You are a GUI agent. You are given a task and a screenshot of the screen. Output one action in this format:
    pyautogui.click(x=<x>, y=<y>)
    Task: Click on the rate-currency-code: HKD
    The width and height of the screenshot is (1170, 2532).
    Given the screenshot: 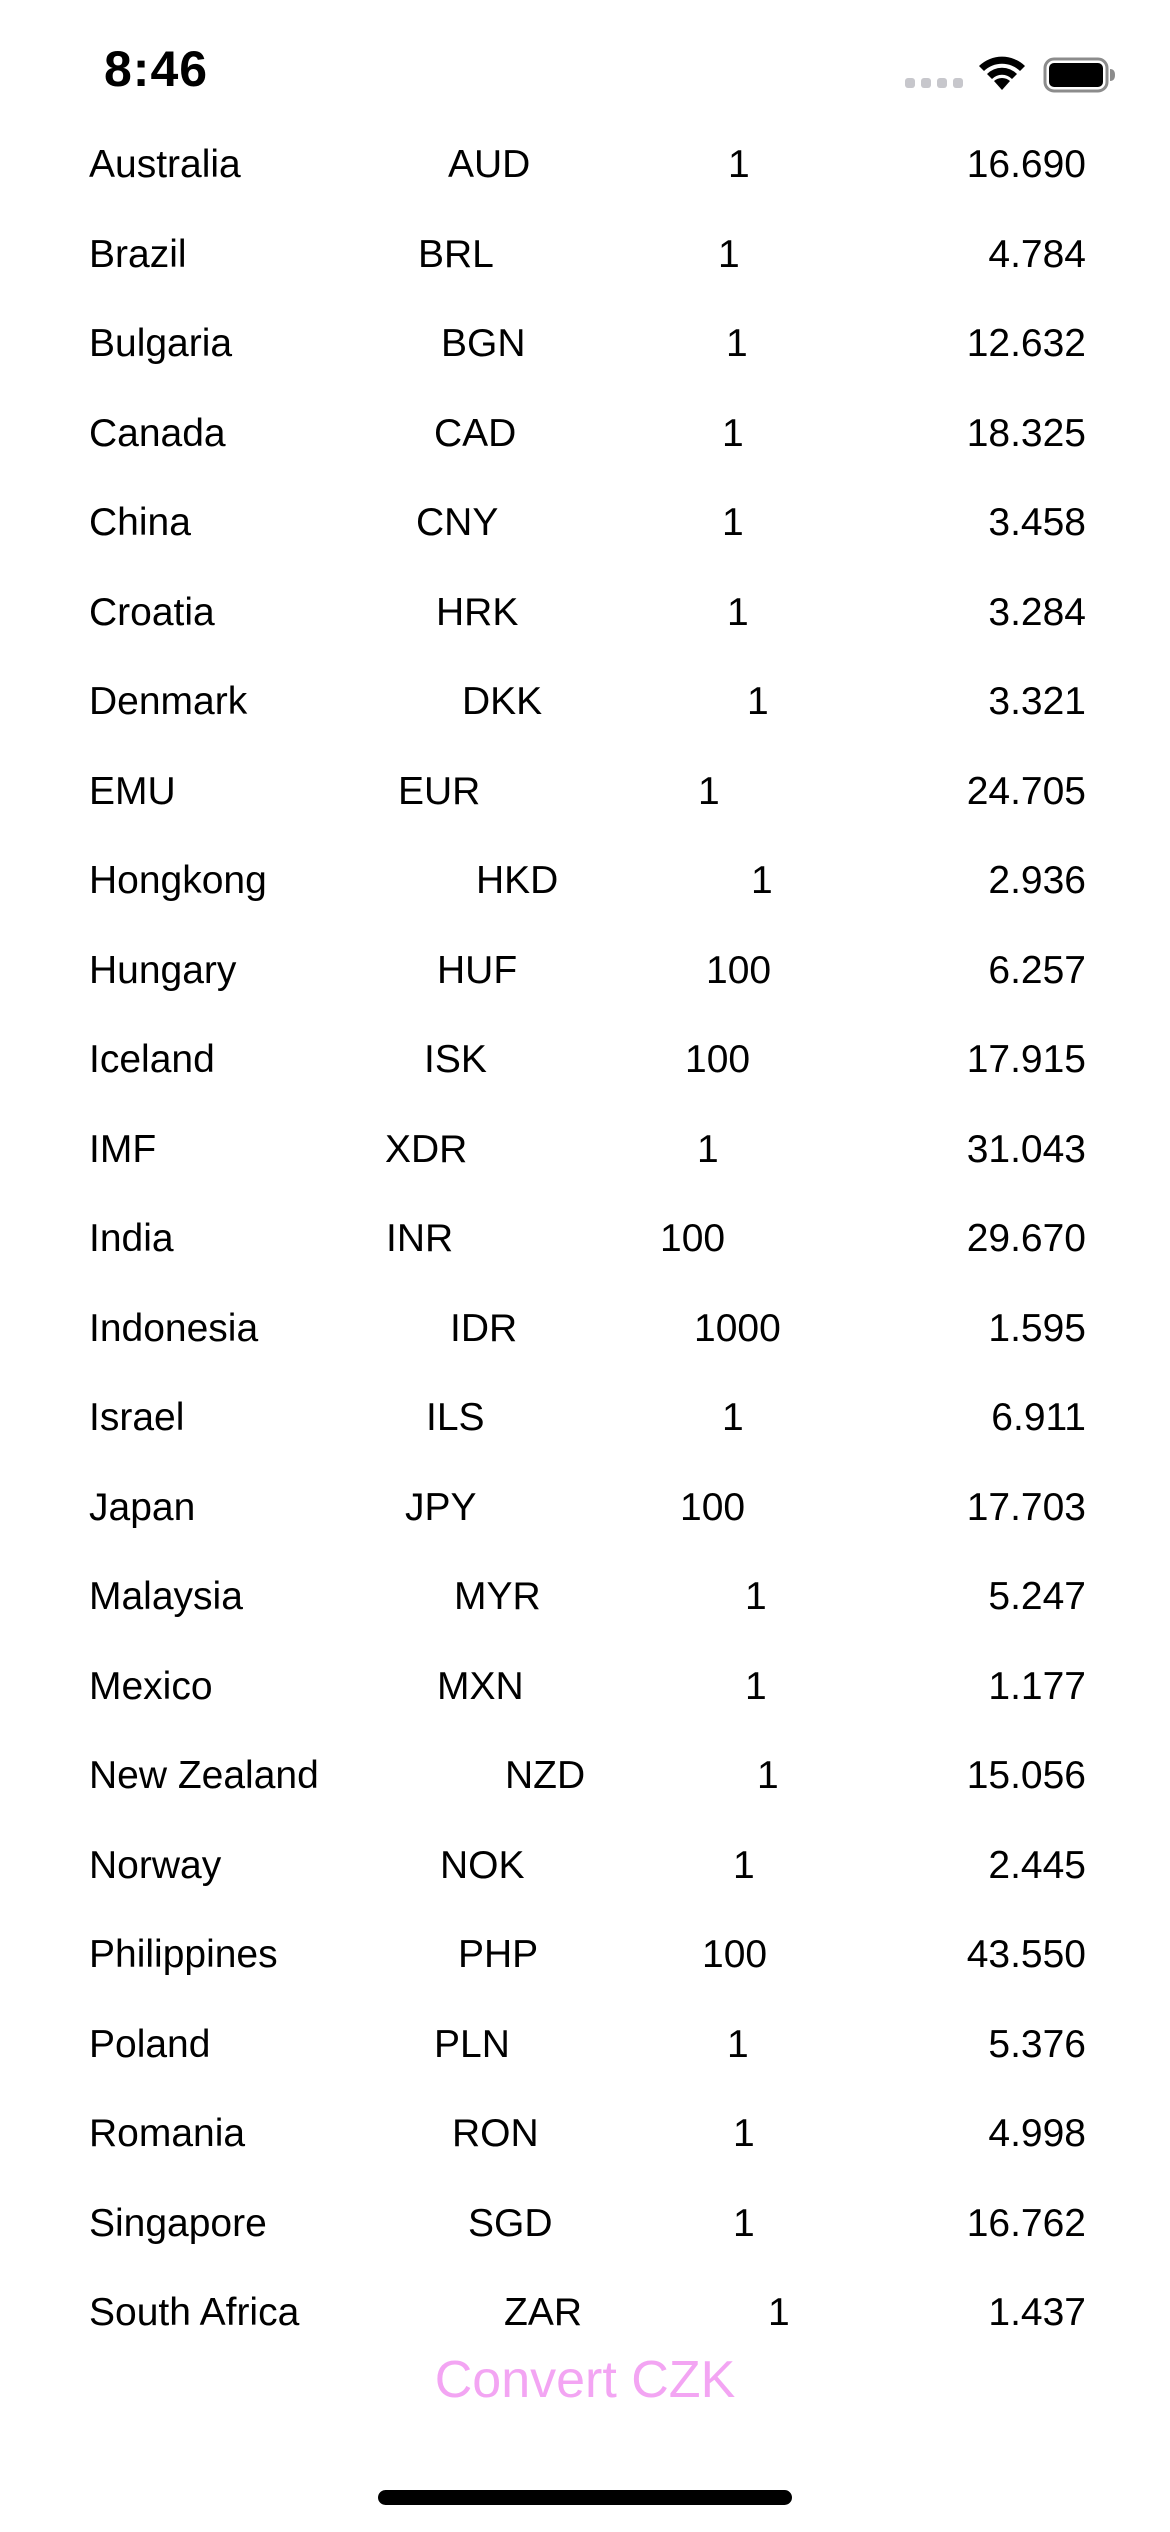 What is the action you would take?
    pyautogui.click(x=517, y=880)
    